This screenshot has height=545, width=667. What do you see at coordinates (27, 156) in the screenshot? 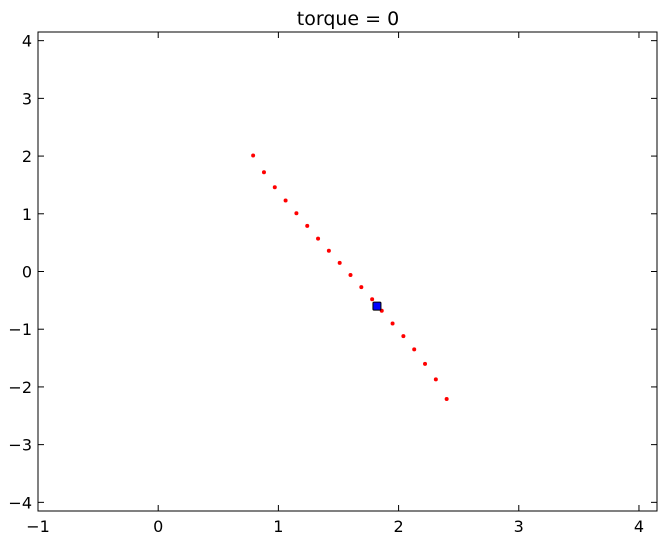
I see `y-tick-label: 2` at bounding box center [27, 156].